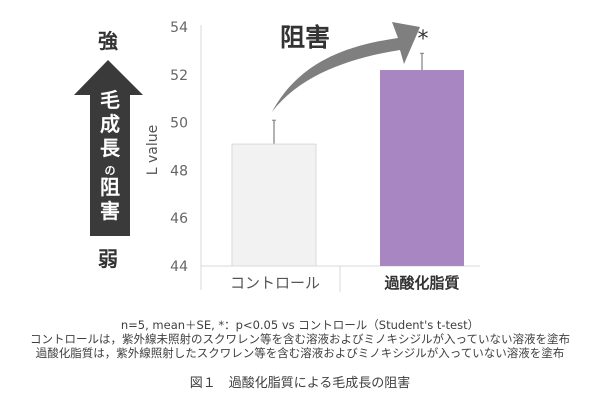 Image resolution: width=600 pixels, height=409 pixels. Describe the element at coordinates (300, 383) in the screenshot. I see `figure-title: 図１ 過酸化脂質による毛成長の阻害` at that location.